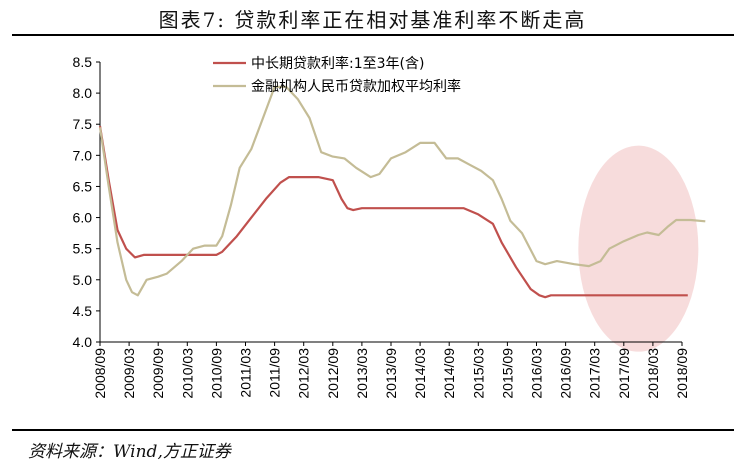 The image size is (745, 468). I want to click on x-tick-label: 2010/09, so click(216, 373).